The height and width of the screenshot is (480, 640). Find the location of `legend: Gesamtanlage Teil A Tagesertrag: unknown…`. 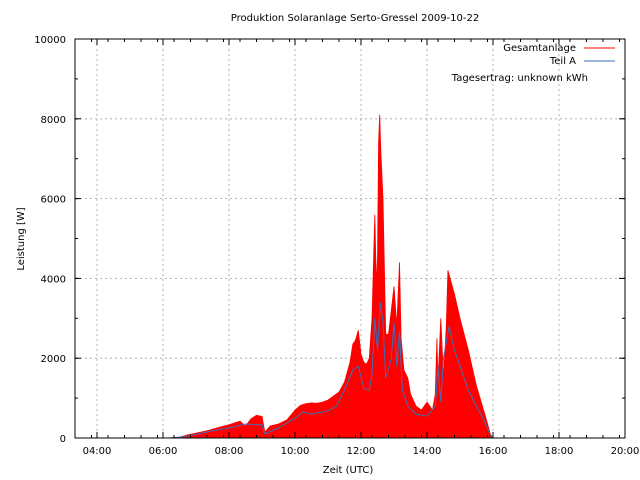

legend: Gesamtanlage Teil A Tagesertrag: unknown… is located at coordinates (533, 63).